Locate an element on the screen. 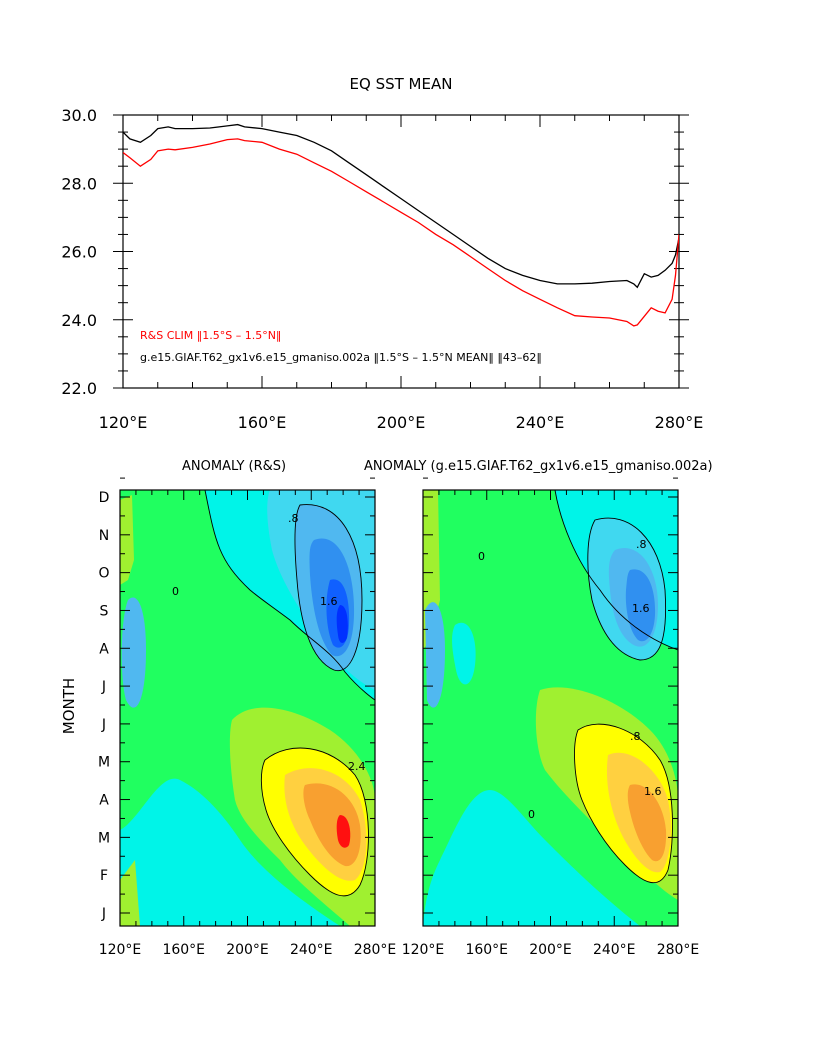 The height and width of the screenshot is (1055, 818). rs-contour-zero is located at coordinates (289, 595).